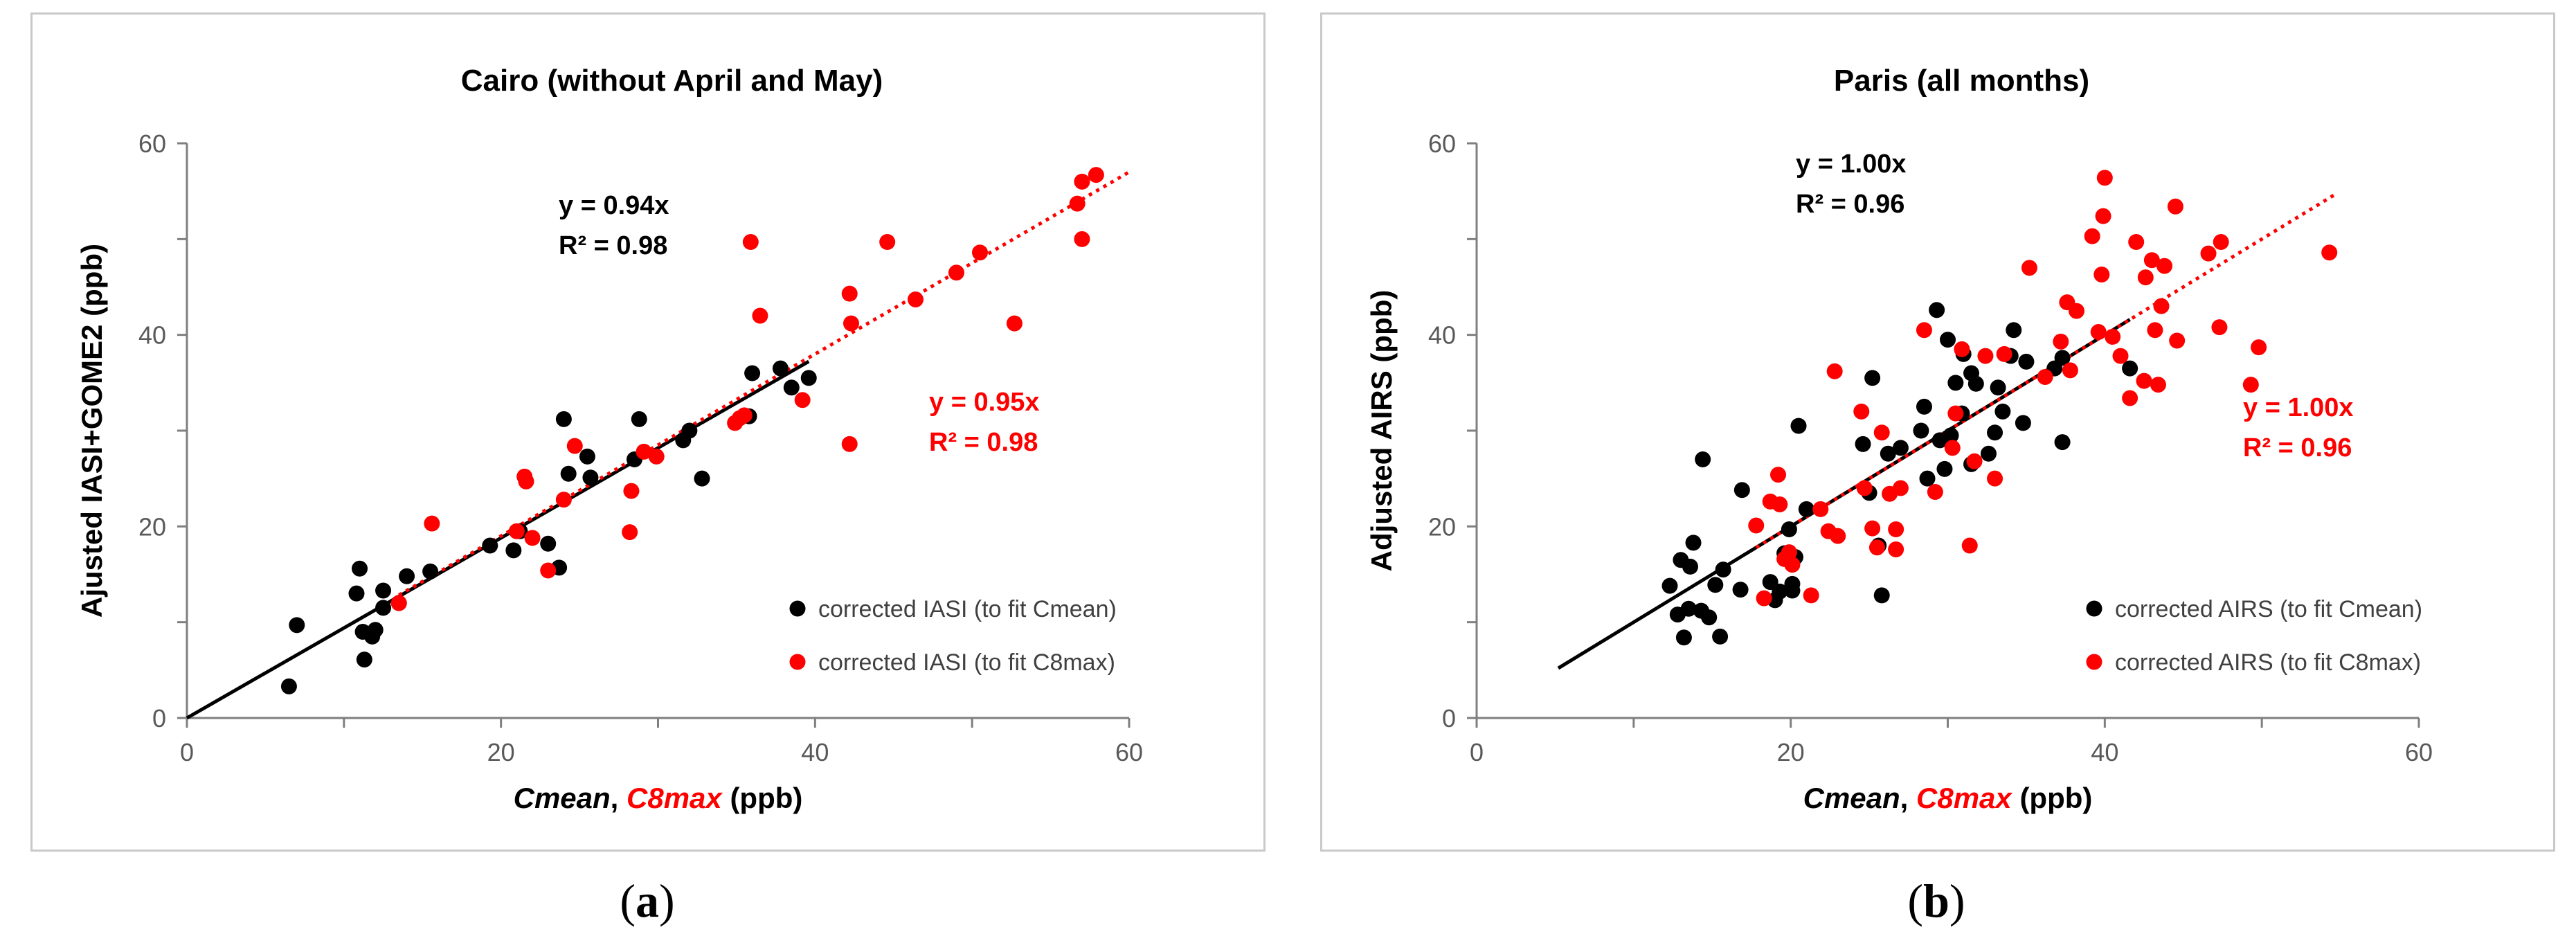 This screenshot has height=952, width=2576. Describe the element at coordinates (672, 81) in the screenshot. I see `chart-title: Cairo (without April and May)` at that location.